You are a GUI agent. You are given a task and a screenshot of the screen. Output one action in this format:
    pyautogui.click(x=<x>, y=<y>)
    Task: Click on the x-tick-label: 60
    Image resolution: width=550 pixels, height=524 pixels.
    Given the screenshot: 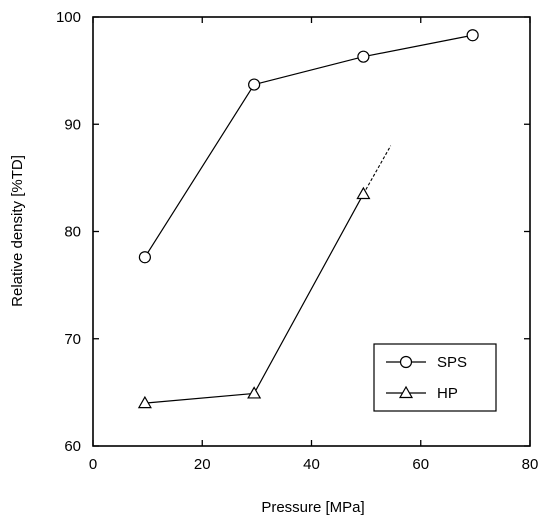 What is the action you would take?
    pyautogui.click(x=420, y=464)
    